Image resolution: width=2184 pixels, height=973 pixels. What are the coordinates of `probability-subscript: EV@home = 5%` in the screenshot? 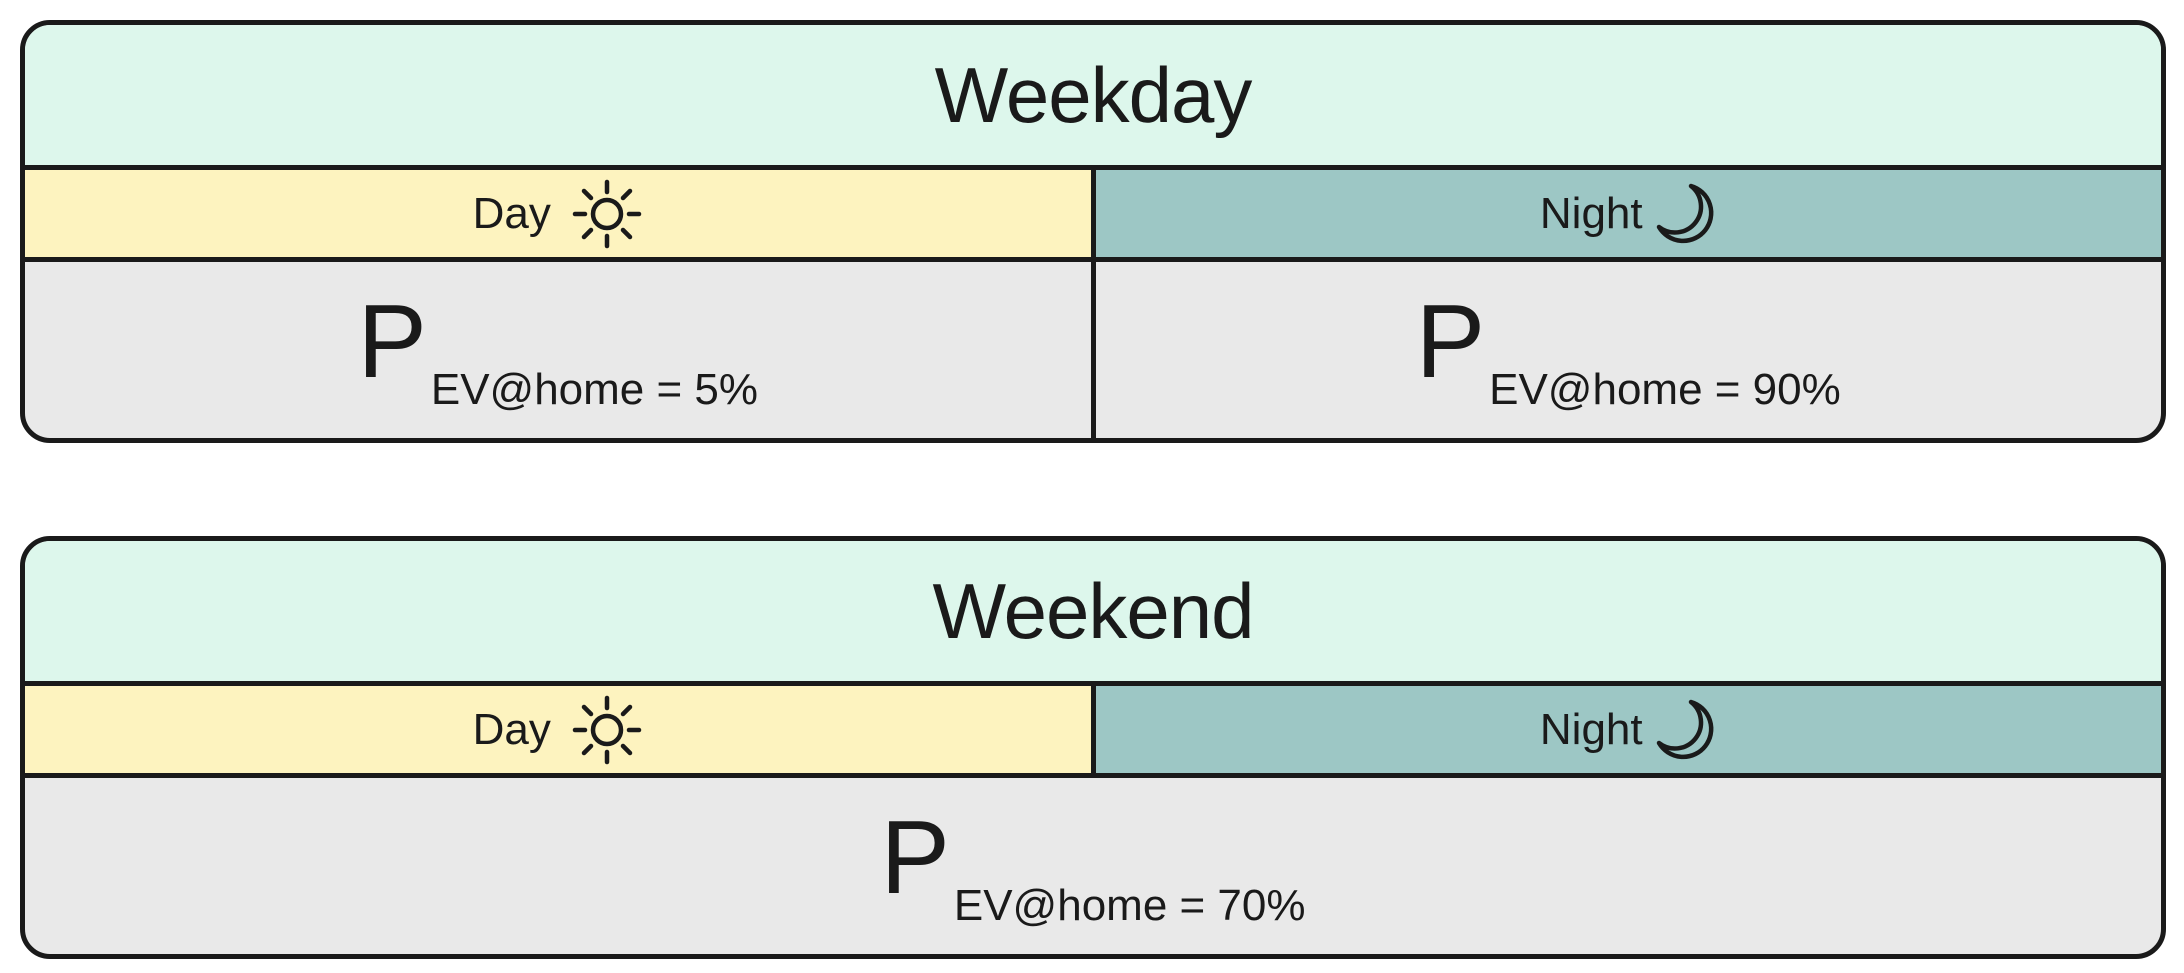 It's located at (594, 389).